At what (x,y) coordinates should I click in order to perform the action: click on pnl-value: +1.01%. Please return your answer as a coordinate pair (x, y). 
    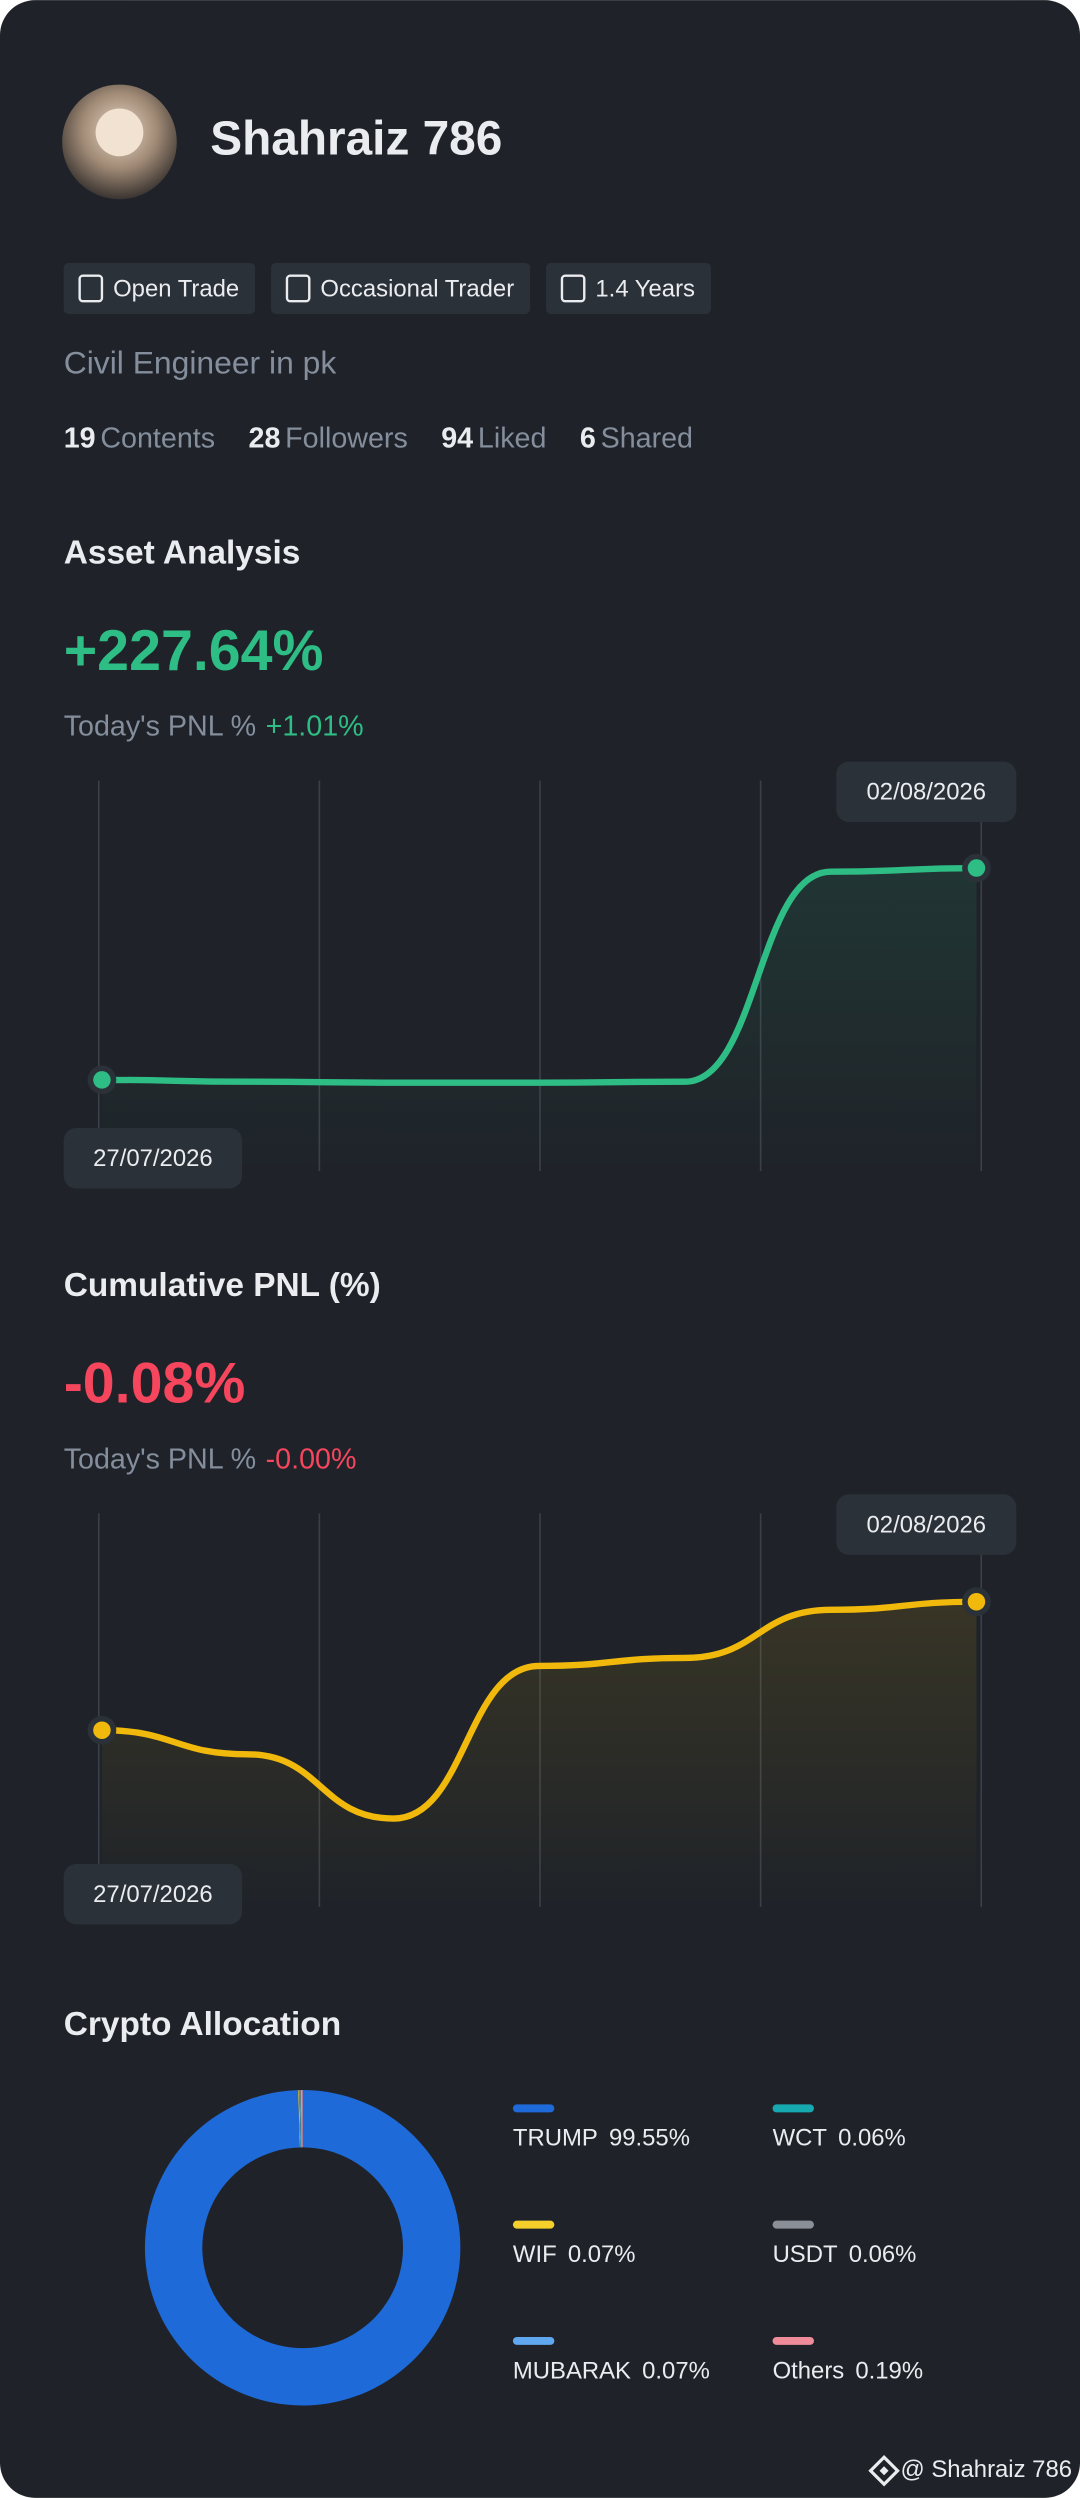
    Looking at the image, I should click on (315, 727).